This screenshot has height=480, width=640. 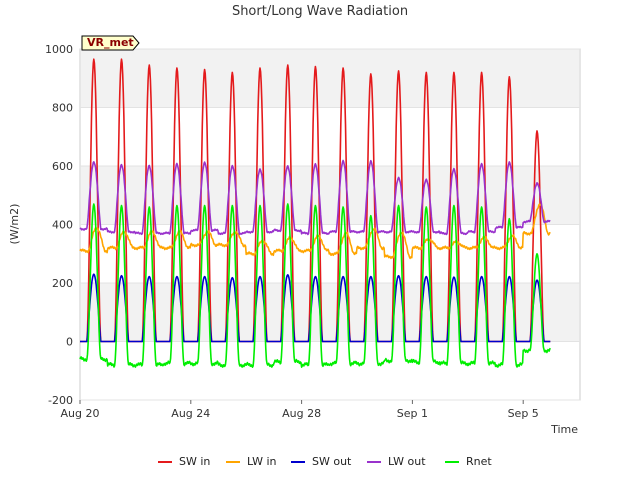 What do you see at coordinates (62, 225) in the screenshot?
I see `y-tick-label: 400` at bounding box center [62, 225].